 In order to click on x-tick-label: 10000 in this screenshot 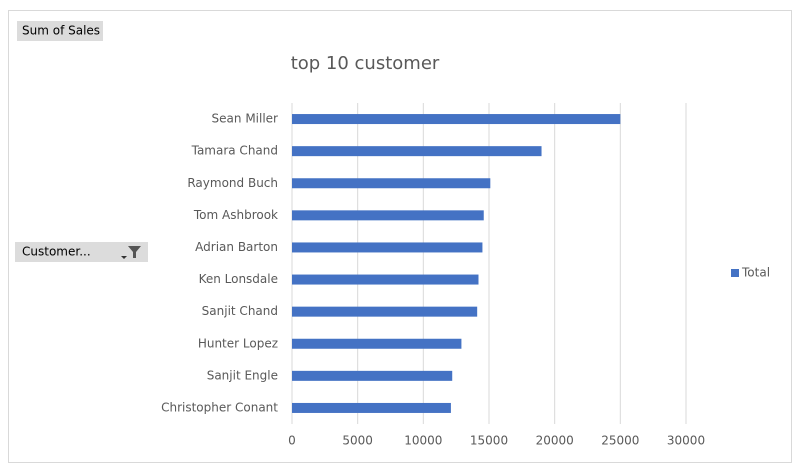, I will do `click(423, 441)`.